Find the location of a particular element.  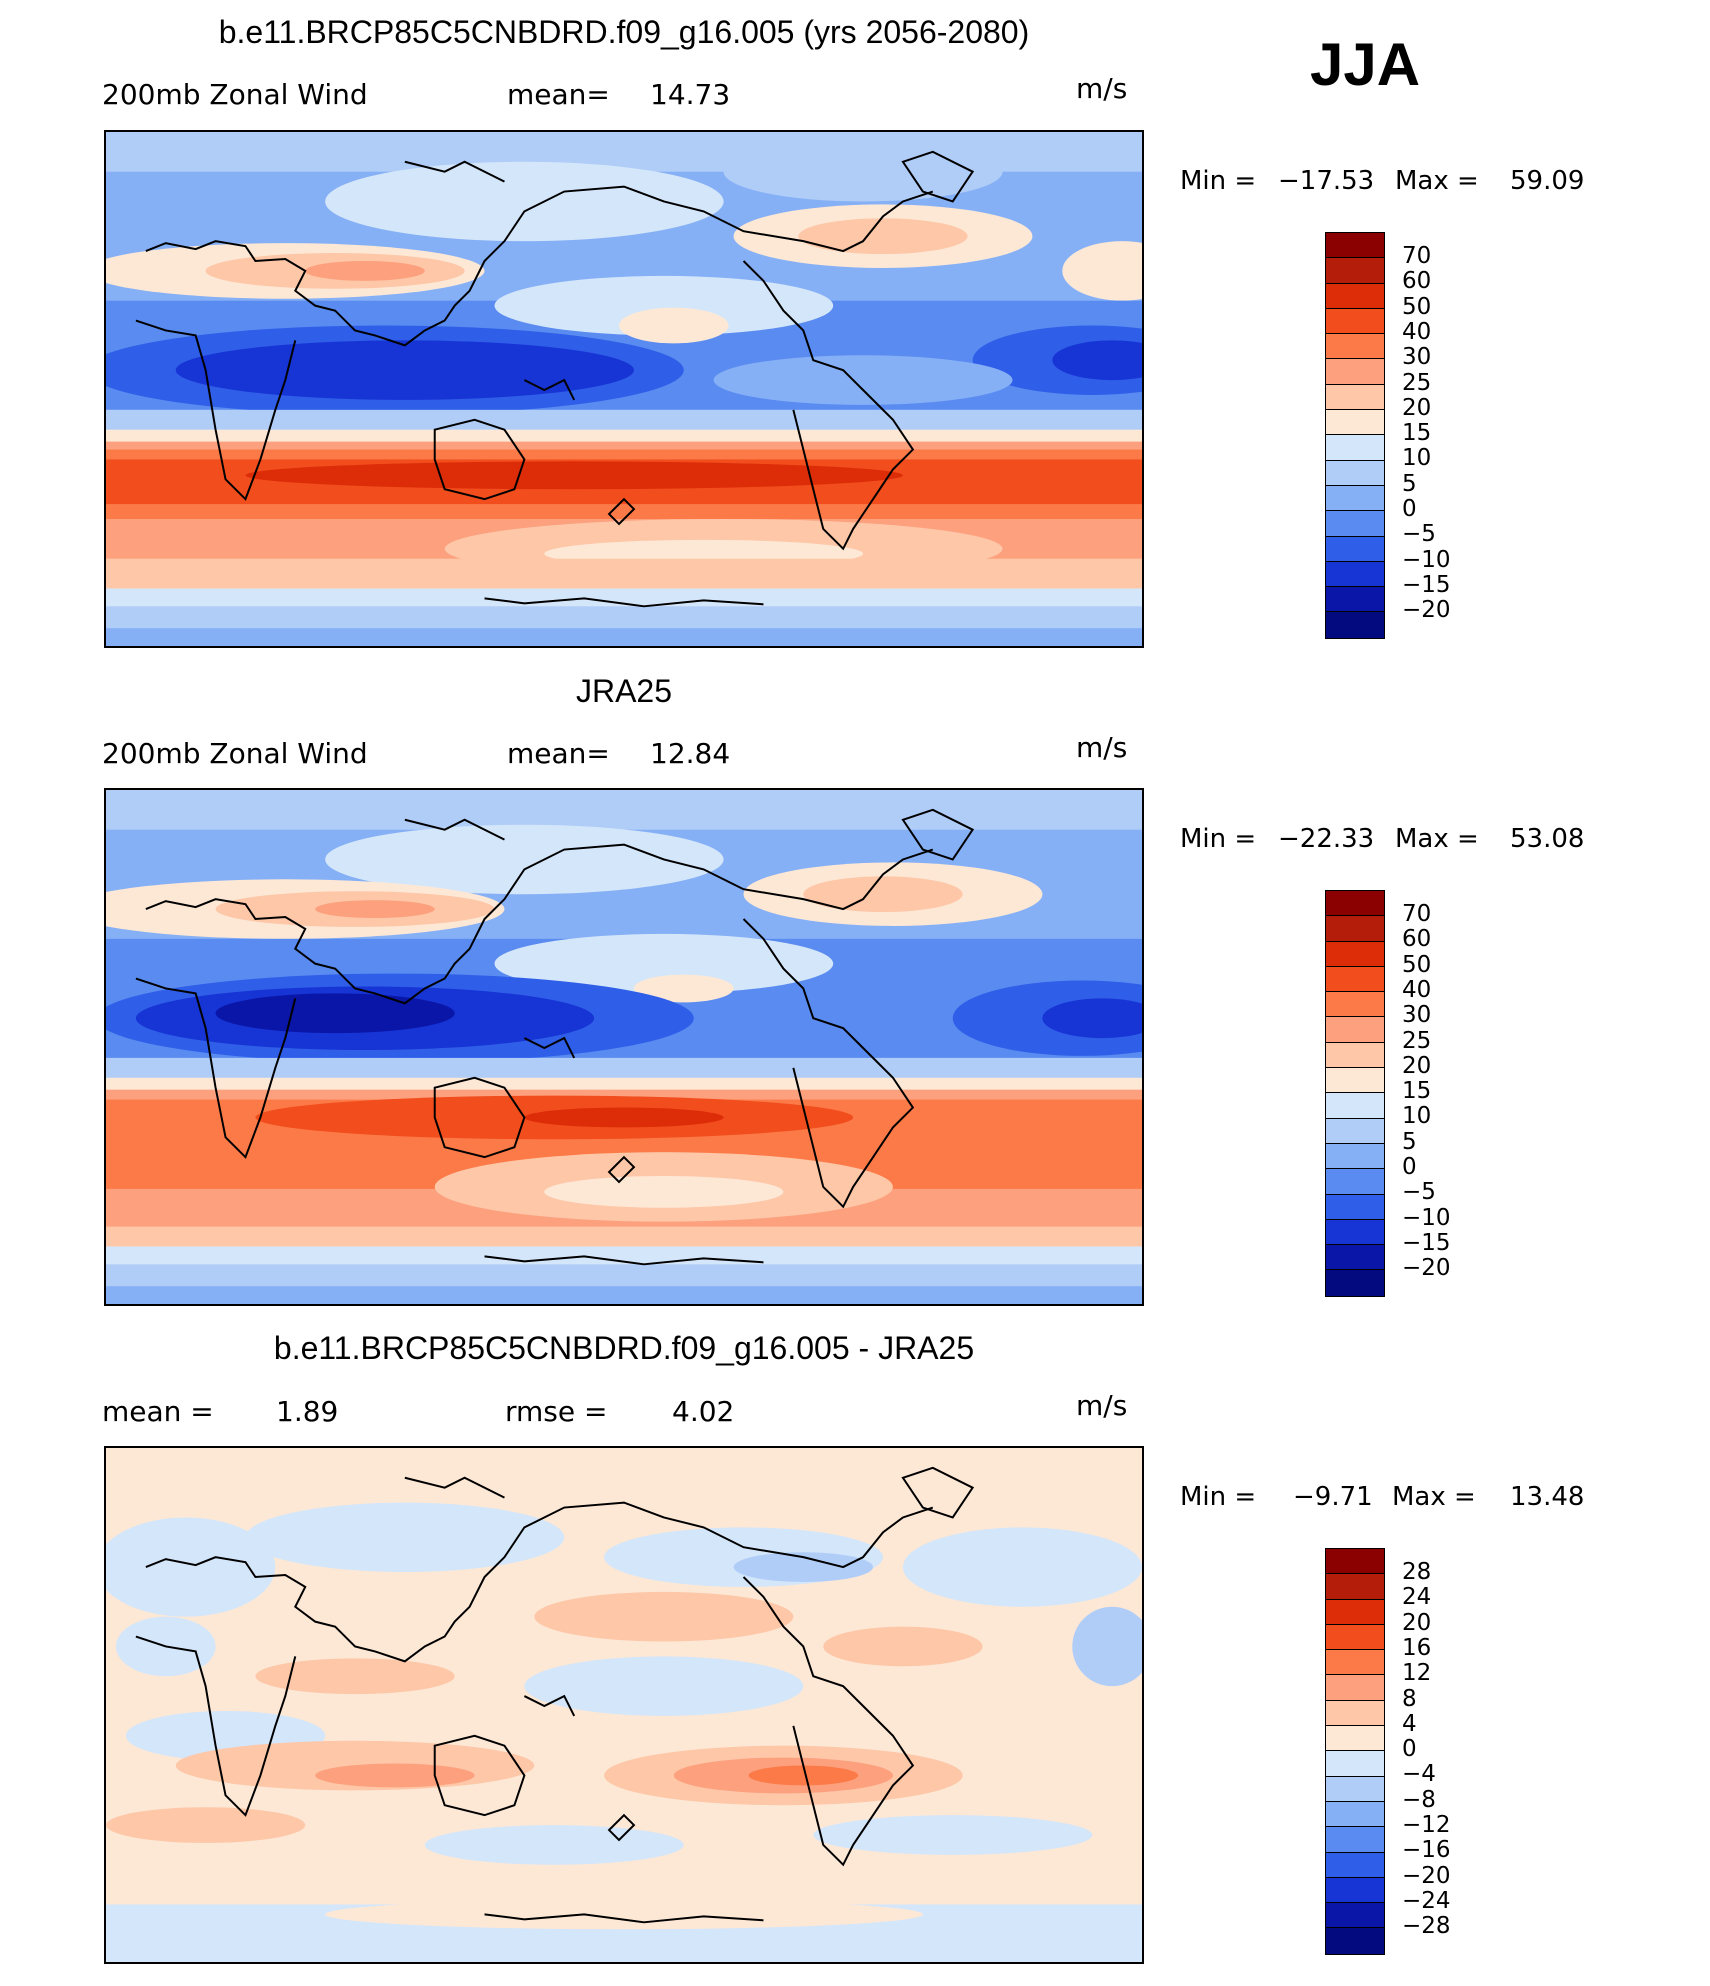

panel-2-max-label: Max = is located at coordinates (1437, 839).